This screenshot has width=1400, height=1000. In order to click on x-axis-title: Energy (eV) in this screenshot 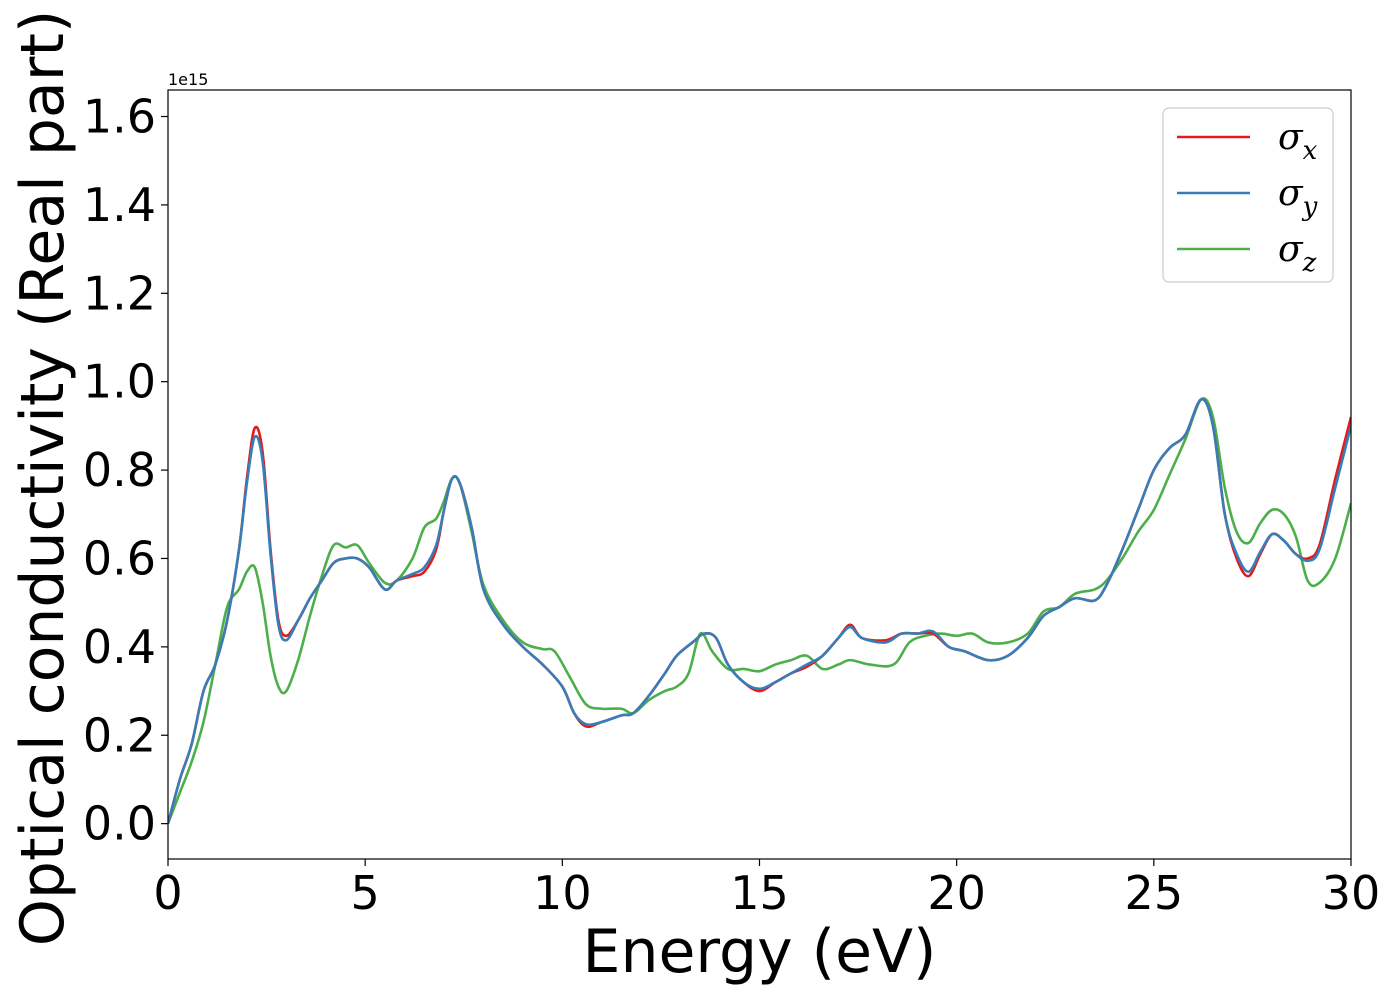, I will do `click(760, 952)`.